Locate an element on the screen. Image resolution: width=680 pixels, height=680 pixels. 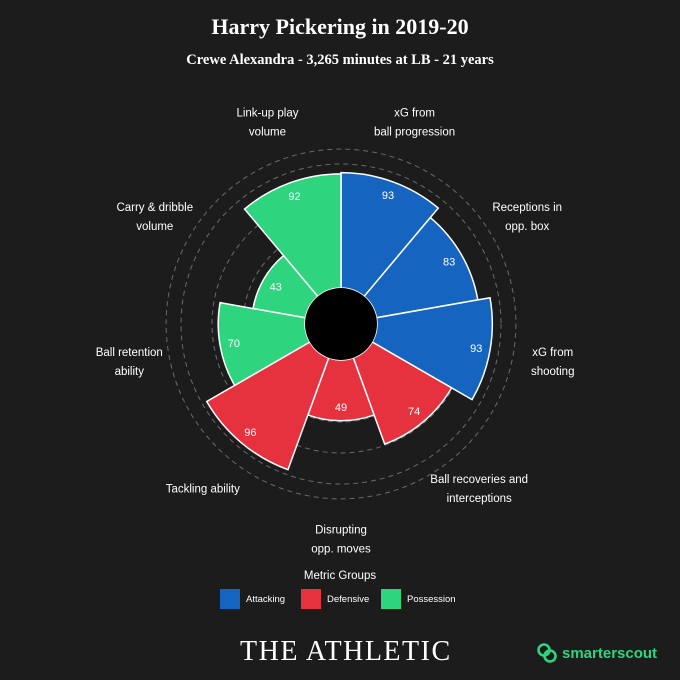
center-hole is located at coordinates (341, 324).